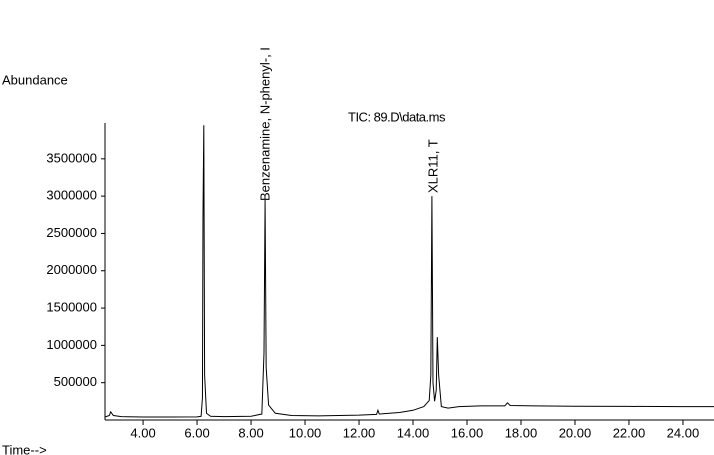 The image size is (714, 455). I want to click on y-tick-label: 2000000, so click(71, 269).